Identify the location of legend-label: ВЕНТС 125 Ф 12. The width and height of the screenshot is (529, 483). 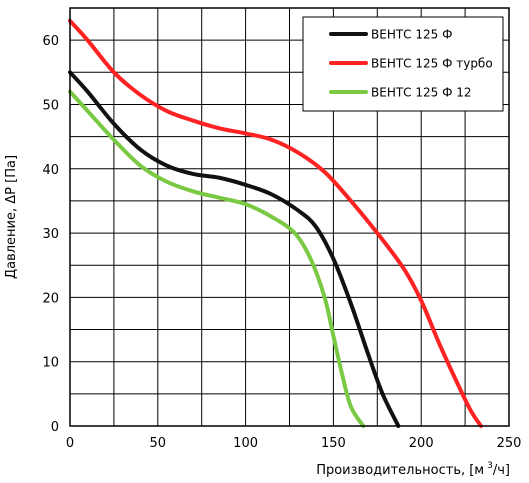
(421, 93).